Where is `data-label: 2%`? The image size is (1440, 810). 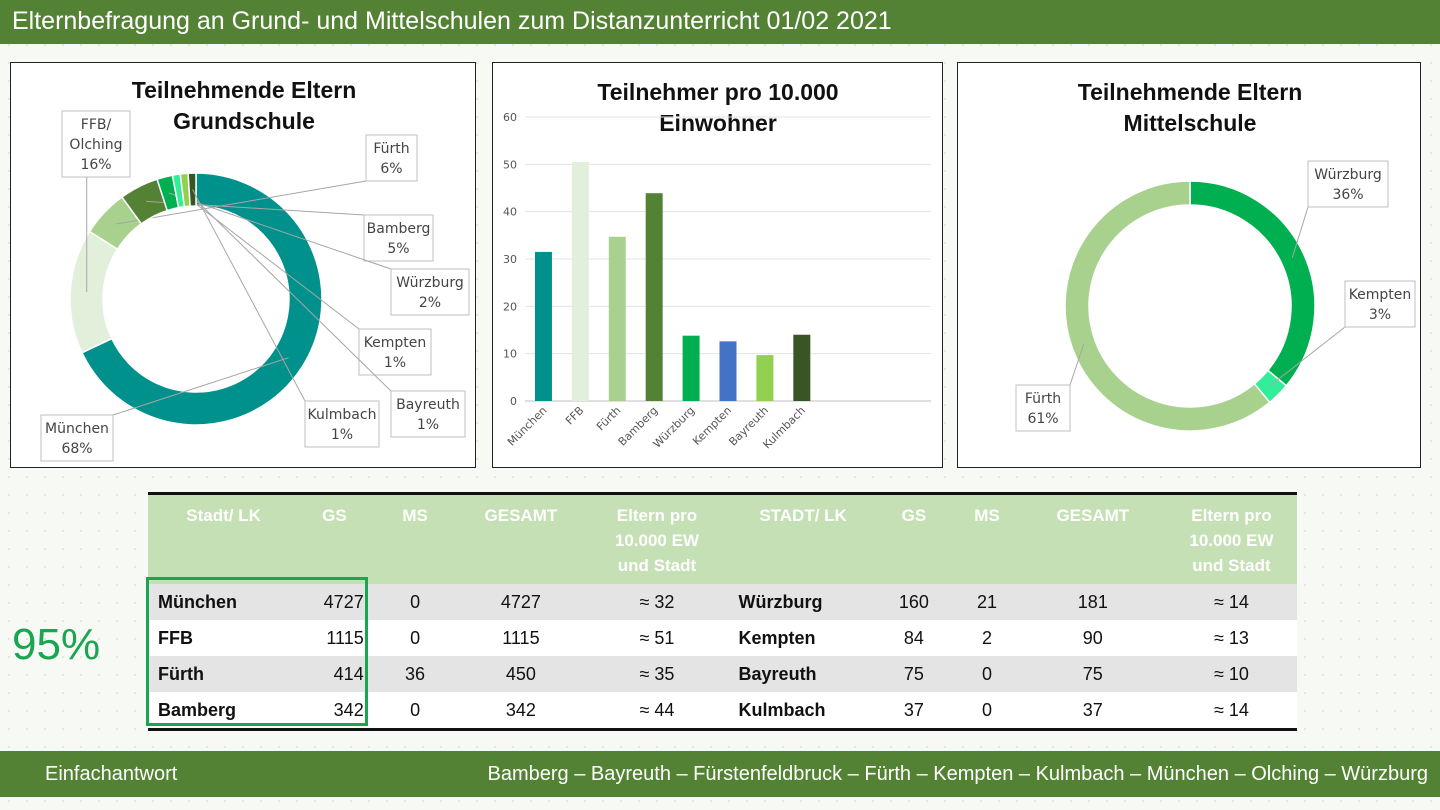 data-label: 2% is located at coordinates (430, 303).